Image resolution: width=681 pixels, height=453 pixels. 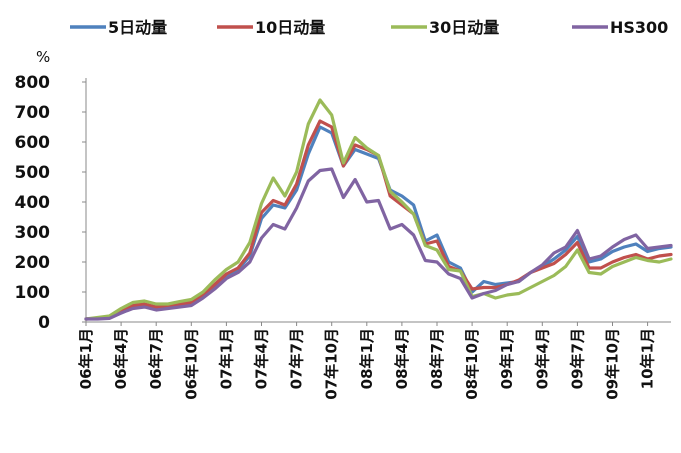 I want to click on x-tick-label: 06年1月, so click(x=86, y=358).